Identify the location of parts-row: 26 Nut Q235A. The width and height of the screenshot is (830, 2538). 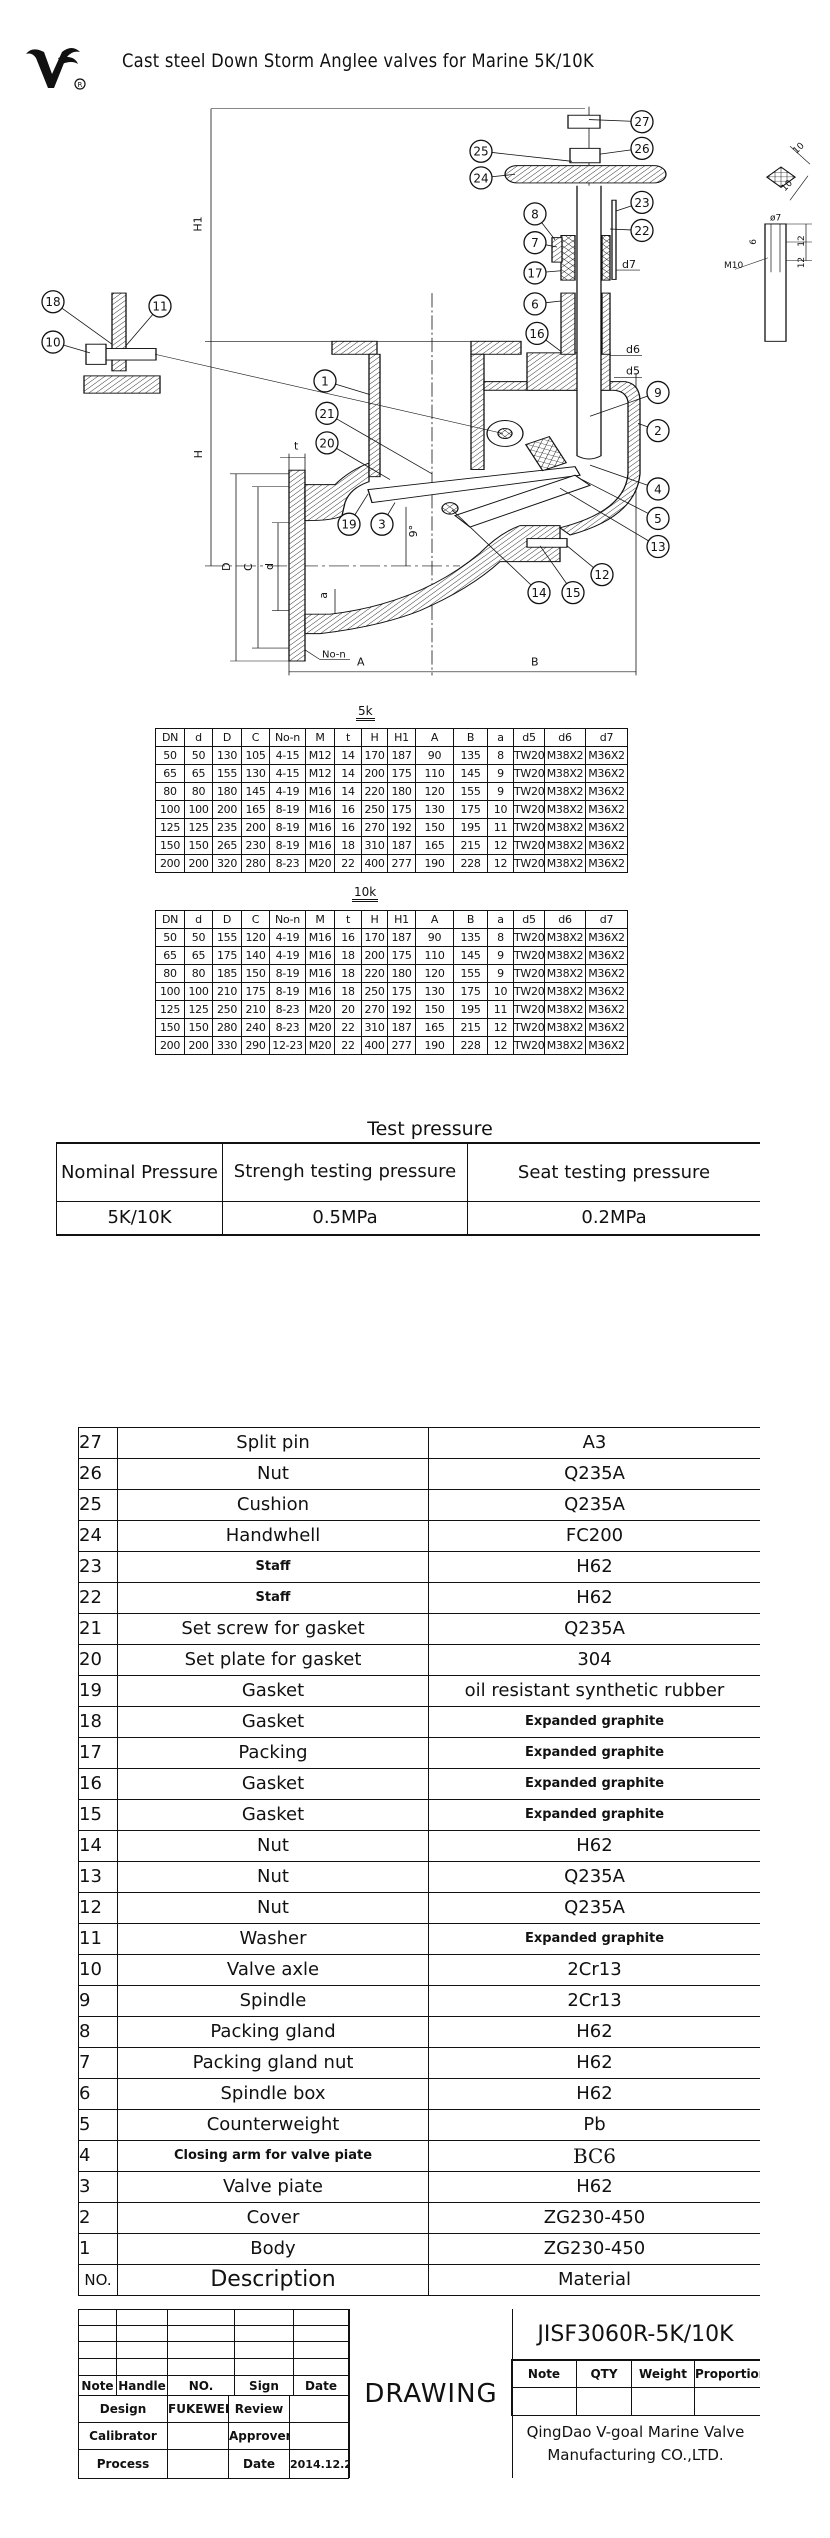
(419, 1474).